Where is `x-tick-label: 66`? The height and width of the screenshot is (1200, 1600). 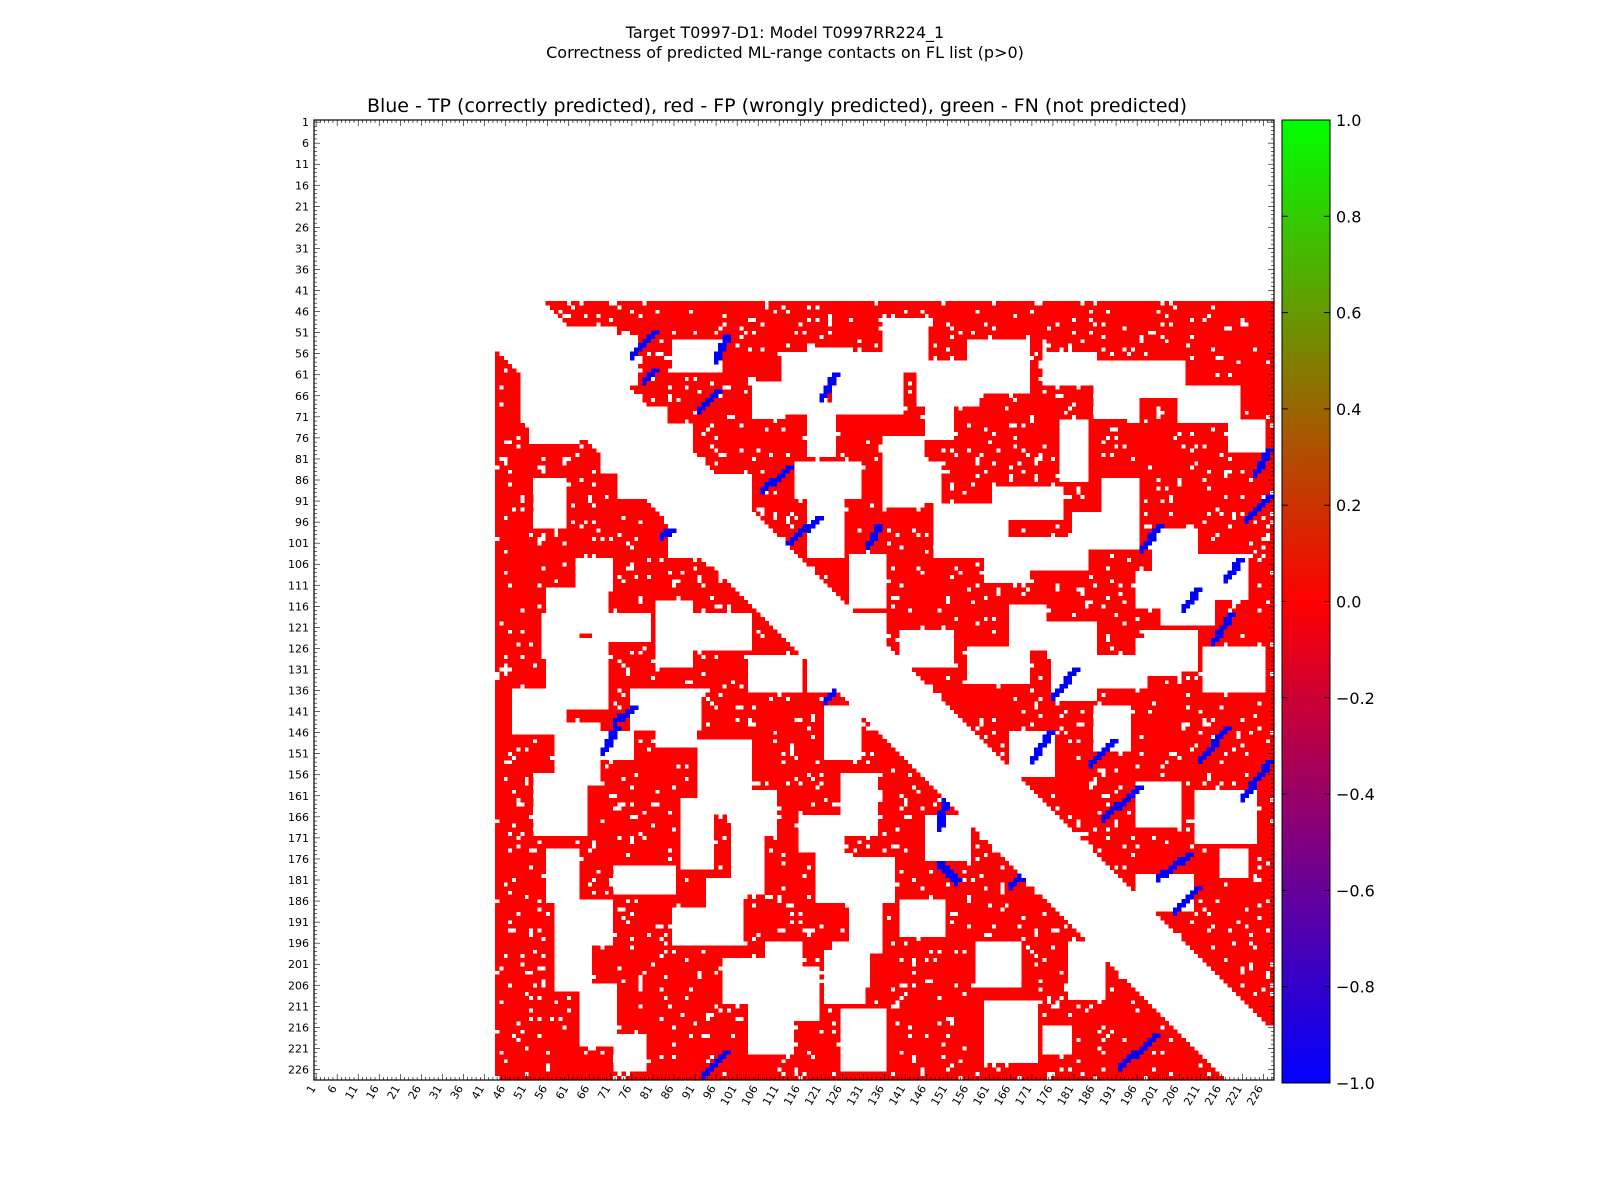
x-tick-label: 66 is located at coordinates (583, 1092).